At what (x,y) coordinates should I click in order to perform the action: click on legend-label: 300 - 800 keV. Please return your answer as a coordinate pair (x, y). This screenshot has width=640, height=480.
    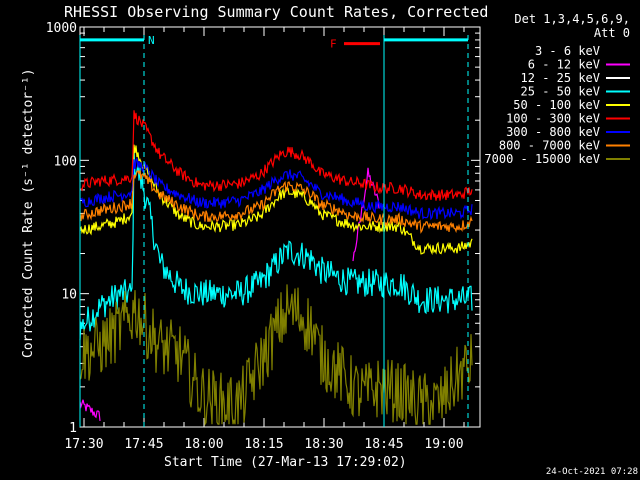
    Looking at the image, I should click on (553, 132).